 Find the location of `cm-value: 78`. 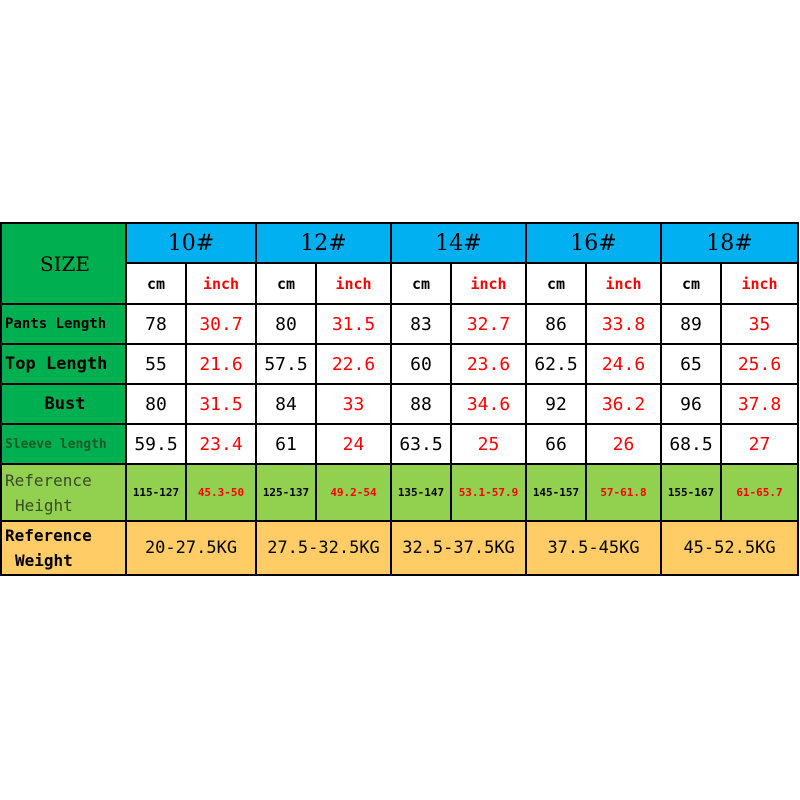

cm-value: 78 is located at coordinates (156, 324).